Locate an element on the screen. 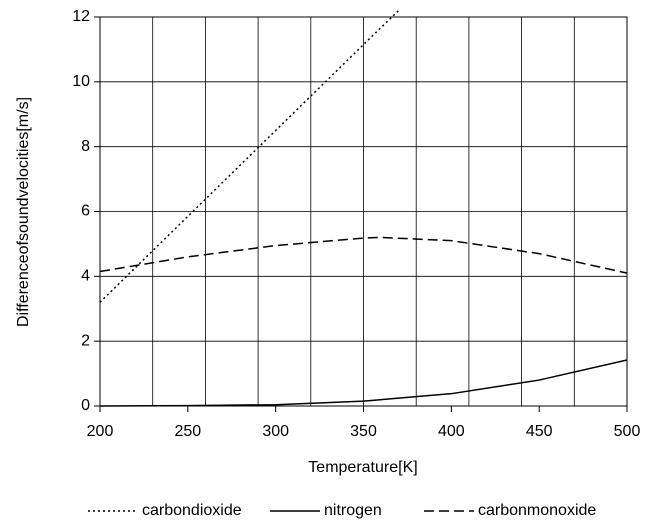 This screenshot has width=649, height=530. x-tick-label: 250 is located at coordinates (187, 431).